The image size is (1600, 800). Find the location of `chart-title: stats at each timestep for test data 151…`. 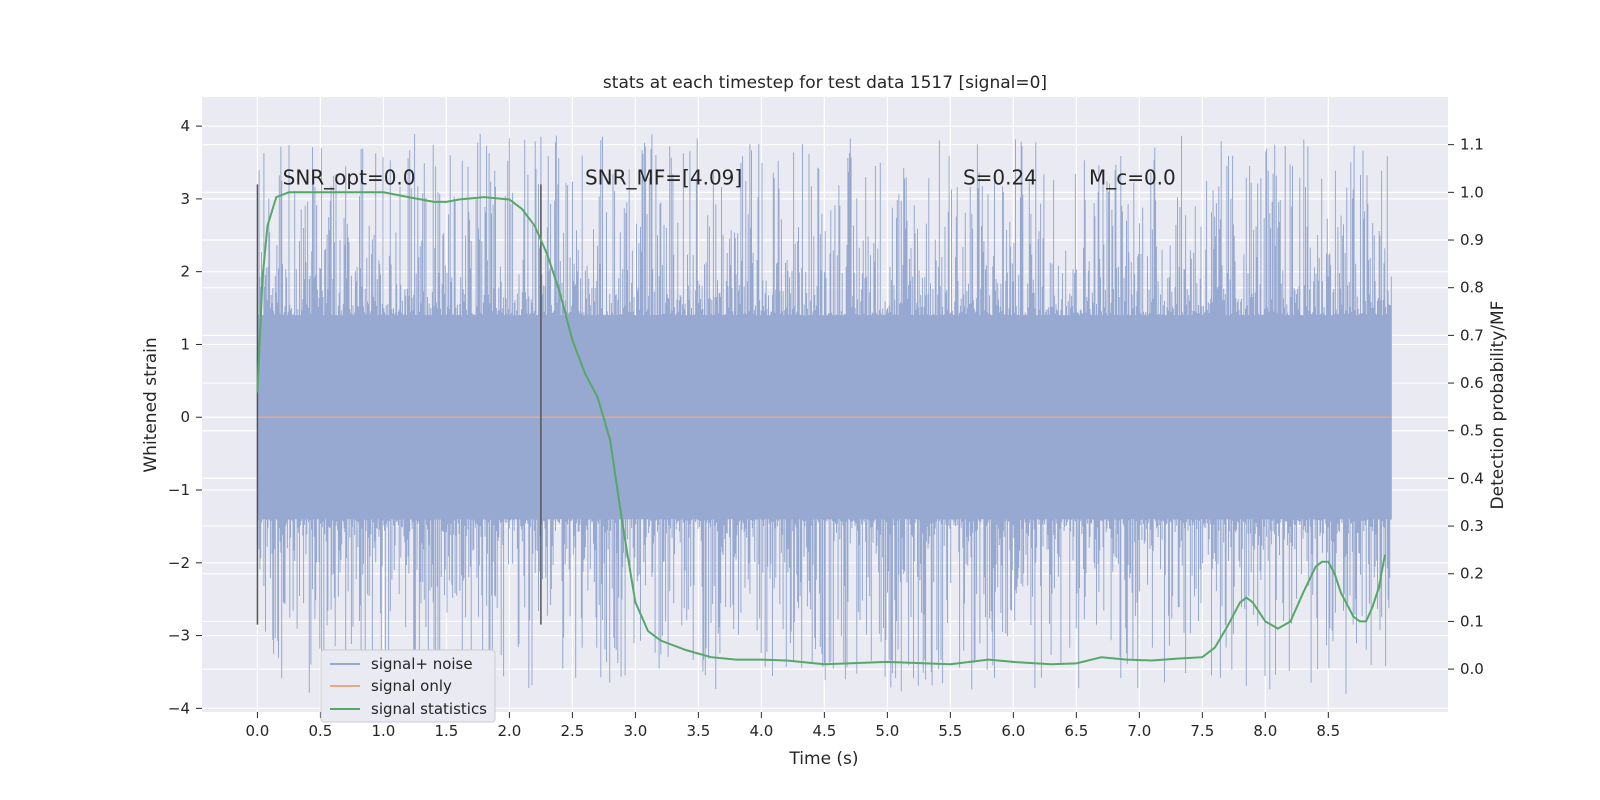

chart-title: stats at each timestep for test data 151… is located at coordinates (825, 83).